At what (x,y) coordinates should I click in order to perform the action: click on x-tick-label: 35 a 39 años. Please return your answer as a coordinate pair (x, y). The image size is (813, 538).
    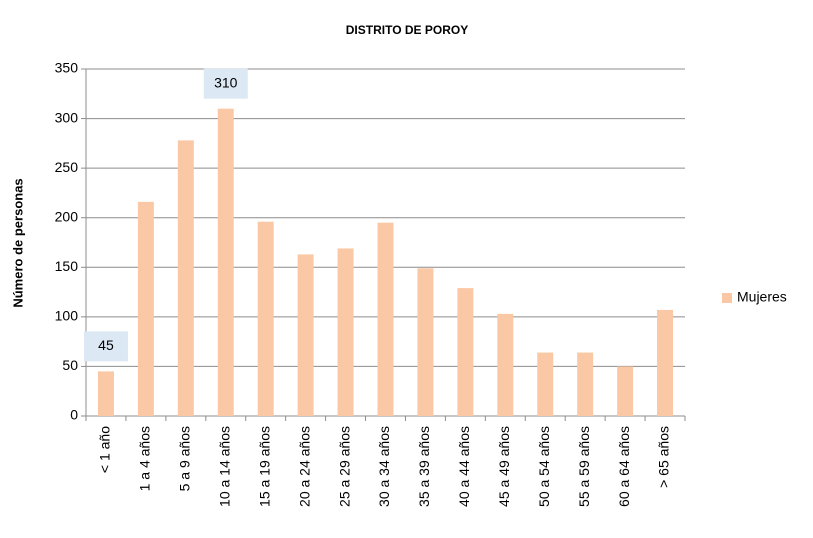
    Looking at the image, I should click on (424, 466).